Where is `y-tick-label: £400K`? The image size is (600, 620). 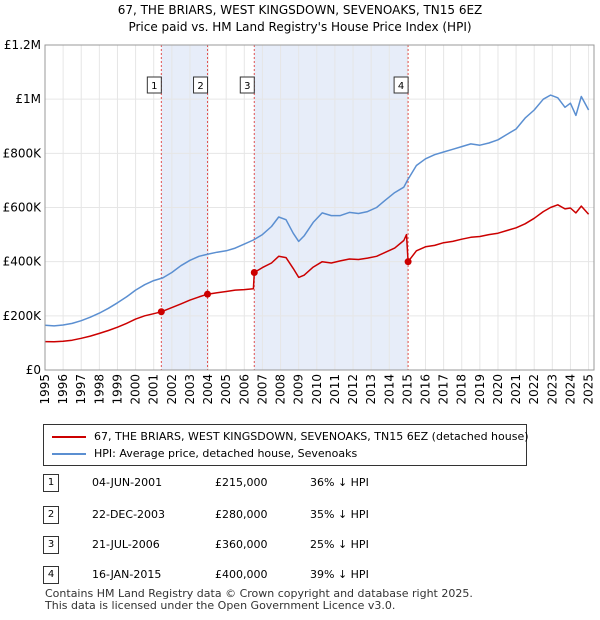 y-tick-label: £400K is located at coordinates (23, 262).